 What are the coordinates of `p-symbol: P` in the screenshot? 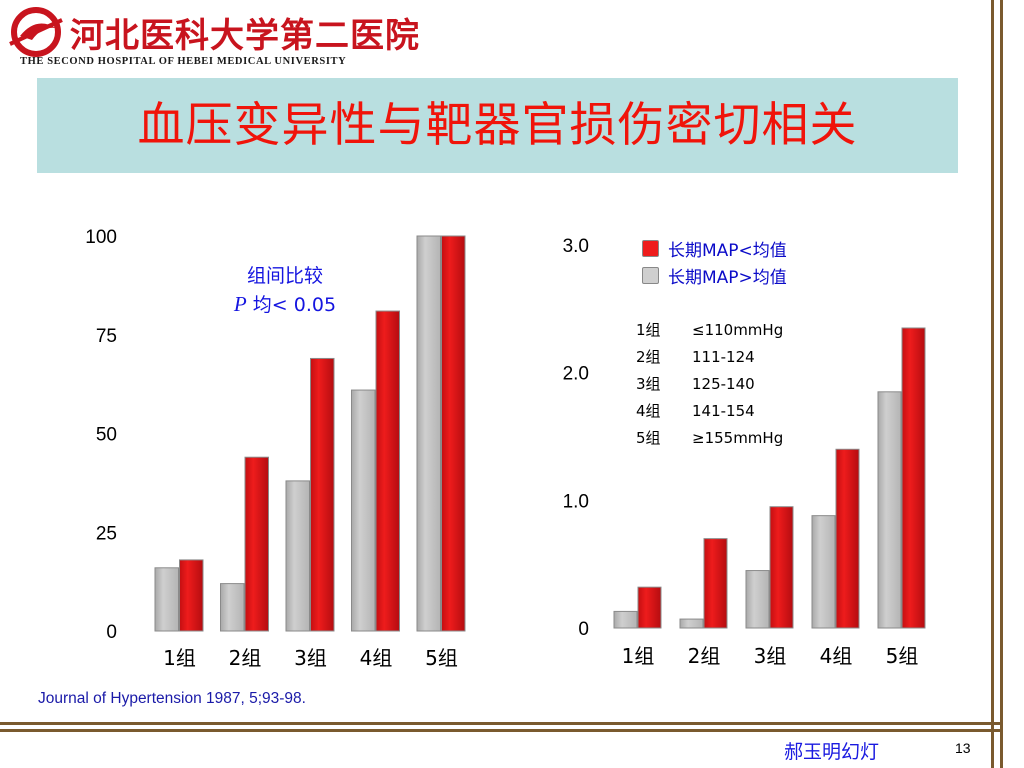 It's located at (240, 304).